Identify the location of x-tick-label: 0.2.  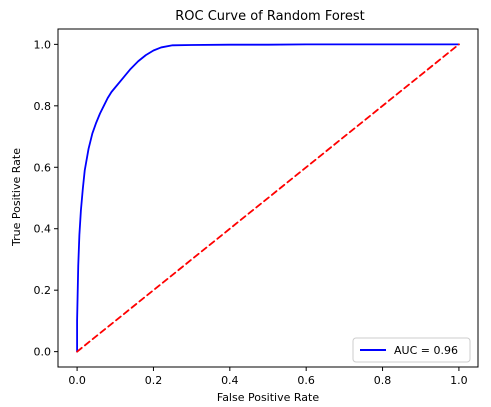
(154, 380).